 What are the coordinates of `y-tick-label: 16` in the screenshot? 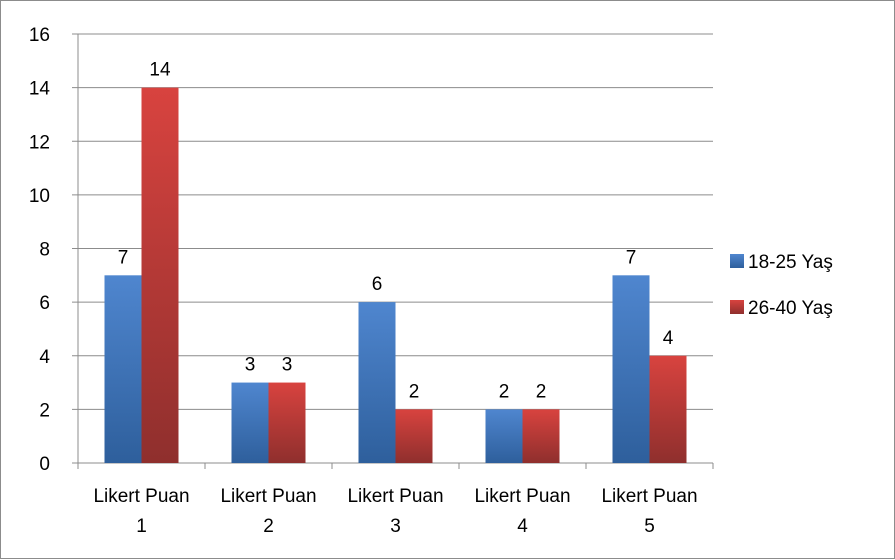 It's located at (39, 35).